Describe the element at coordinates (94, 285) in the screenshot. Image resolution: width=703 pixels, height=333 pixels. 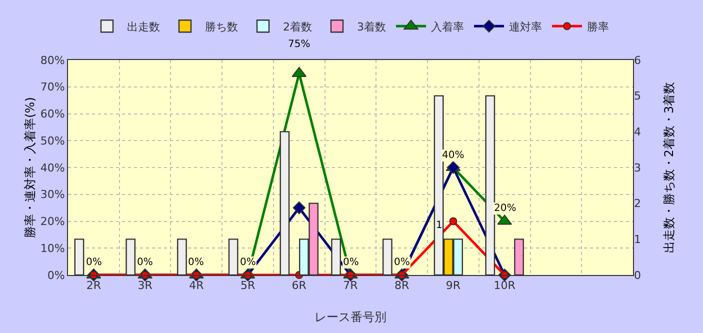
I see `x-tick-label: 2R` at that location.